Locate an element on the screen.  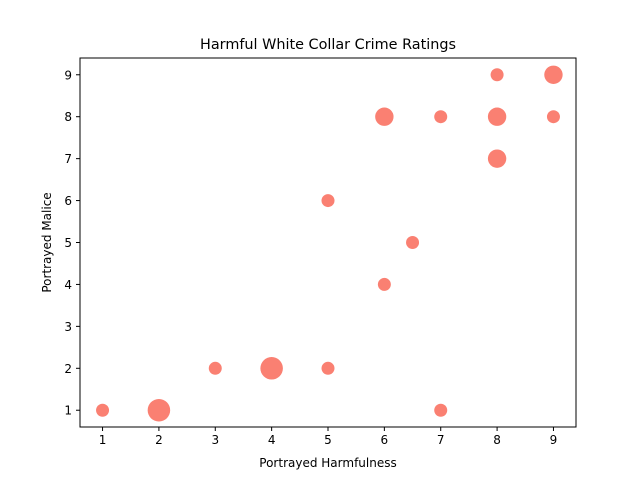
y-tick-label: 3 is located at coordinates (68, 327).